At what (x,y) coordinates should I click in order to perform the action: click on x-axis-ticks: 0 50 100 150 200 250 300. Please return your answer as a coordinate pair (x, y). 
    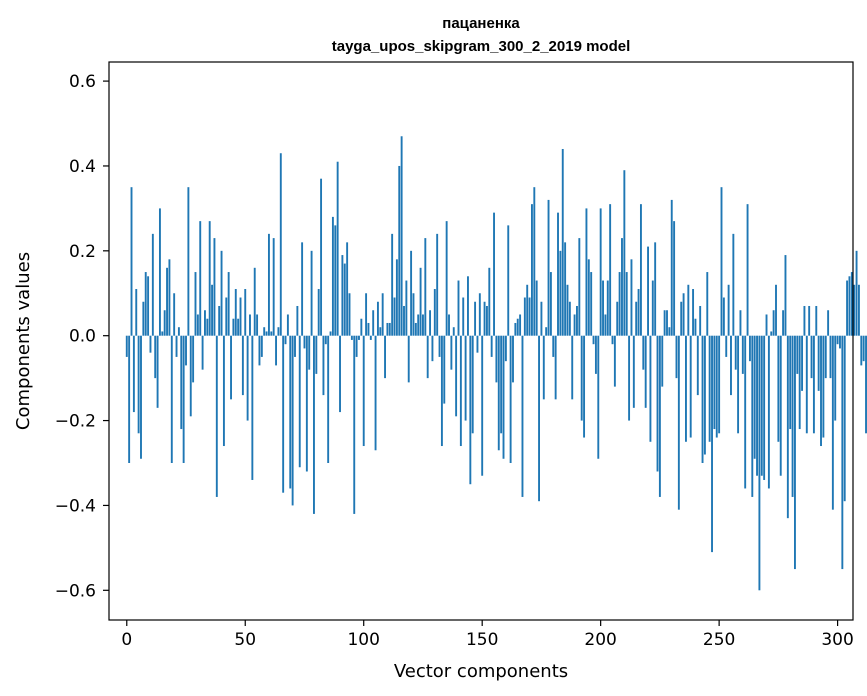
    Looking at the image, I should click on (487, 635).